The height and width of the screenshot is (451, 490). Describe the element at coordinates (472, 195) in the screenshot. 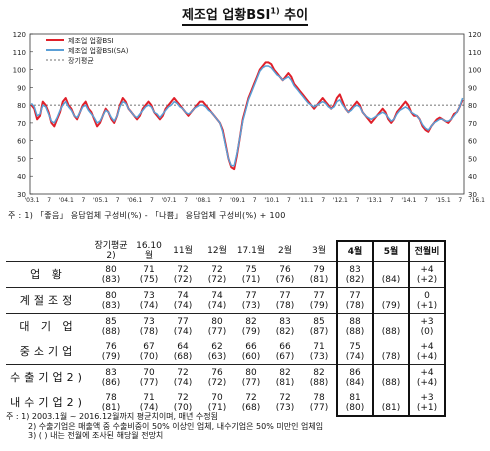

I see `y-tick-label-right: 30` at that location.